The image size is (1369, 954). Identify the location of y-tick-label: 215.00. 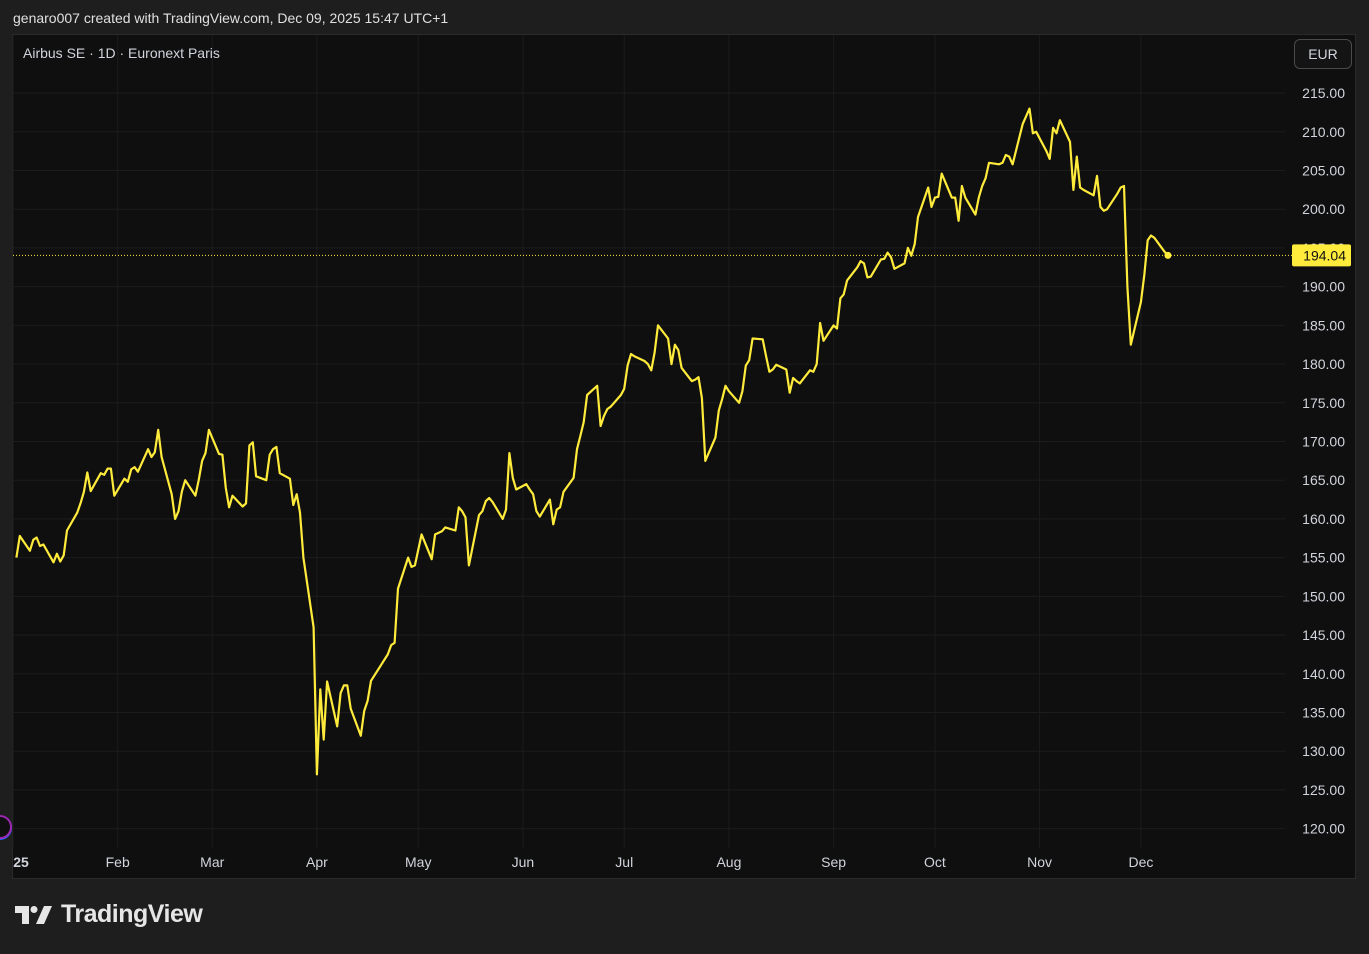
(1323, 93).